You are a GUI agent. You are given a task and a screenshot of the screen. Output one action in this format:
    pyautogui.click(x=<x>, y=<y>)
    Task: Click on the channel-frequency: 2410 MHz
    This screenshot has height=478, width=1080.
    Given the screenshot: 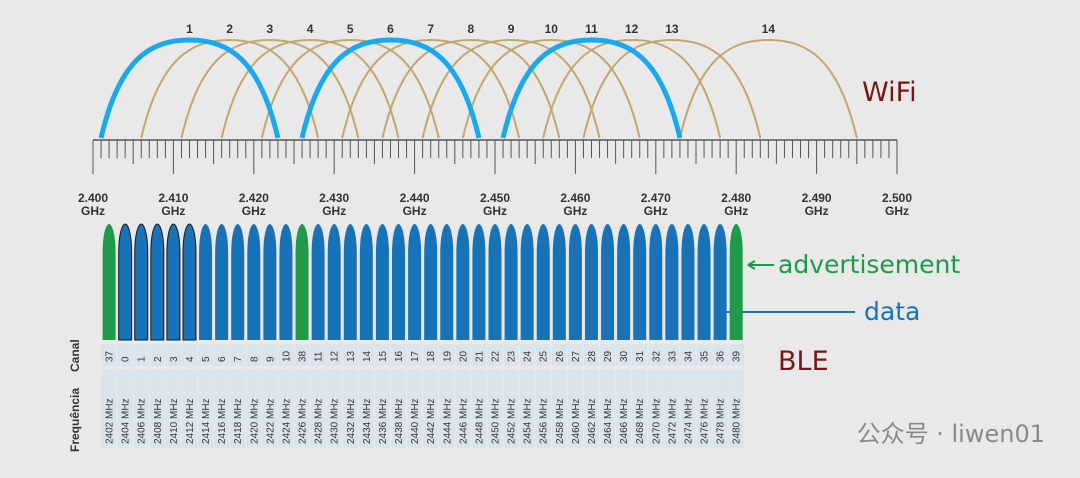 What is the action you would take?
    pyautogui.click(x=174, y=421)
    